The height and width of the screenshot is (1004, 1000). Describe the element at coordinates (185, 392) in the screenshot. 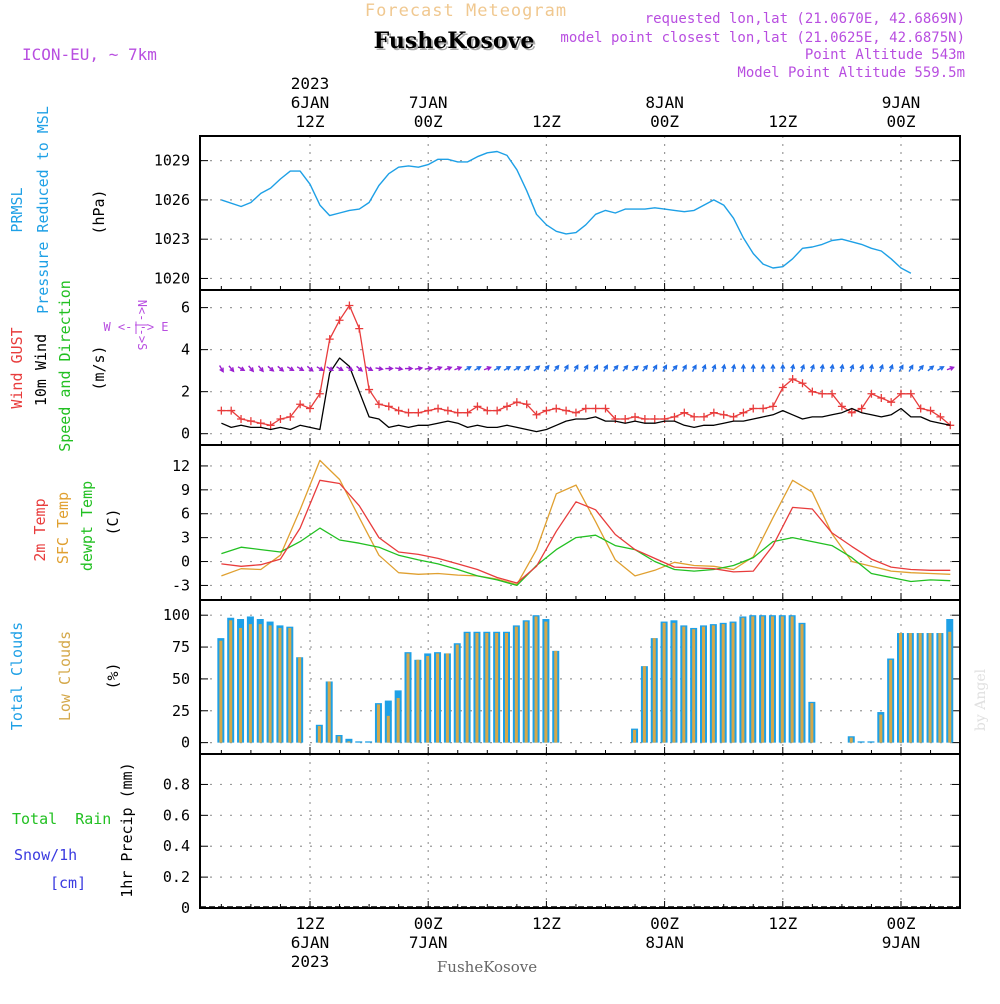

I see `y-tick-label: 2` at that location.